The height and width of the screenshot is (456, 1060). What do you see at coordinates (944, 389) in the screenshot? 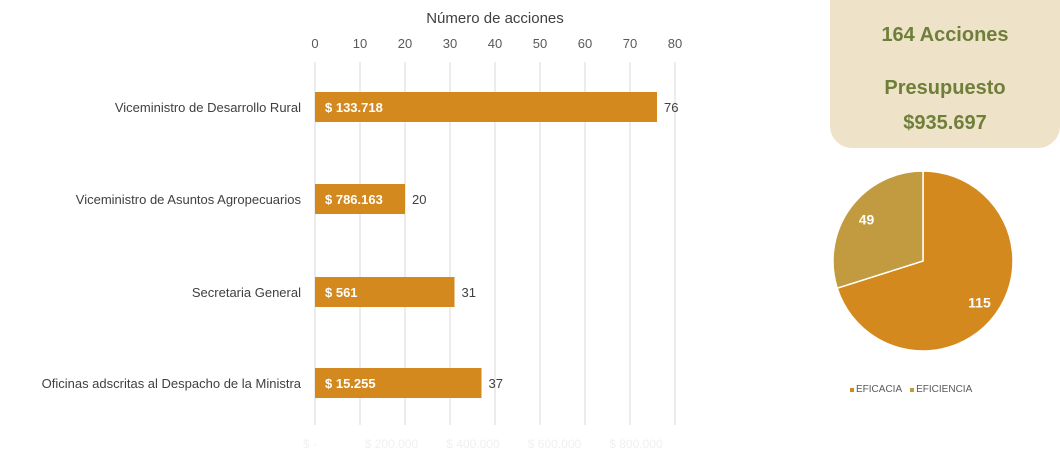
I see `legend-label-eficiencia: EFICIENCIA` at bounding box center [944, 389].